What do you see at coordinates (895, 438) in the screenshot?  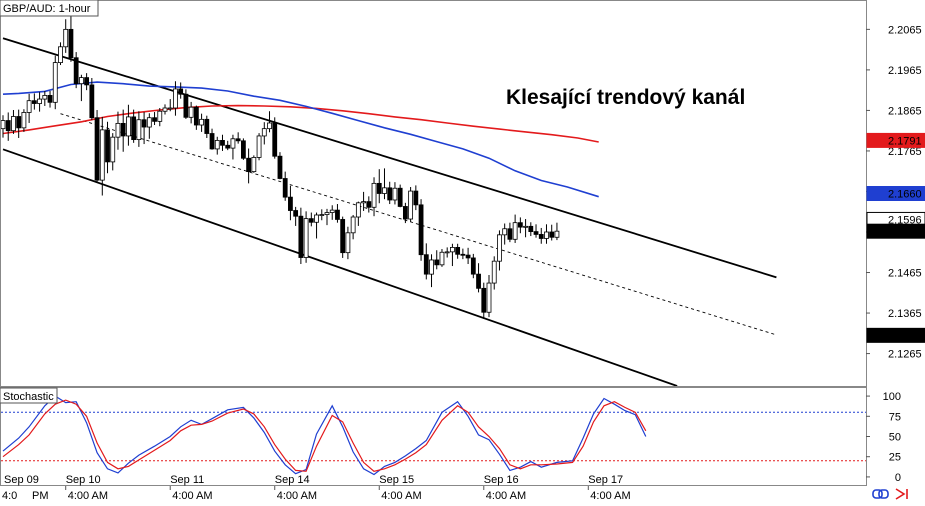 I see `stochastic-tick-label: 50` at bounding box center [895, 438].